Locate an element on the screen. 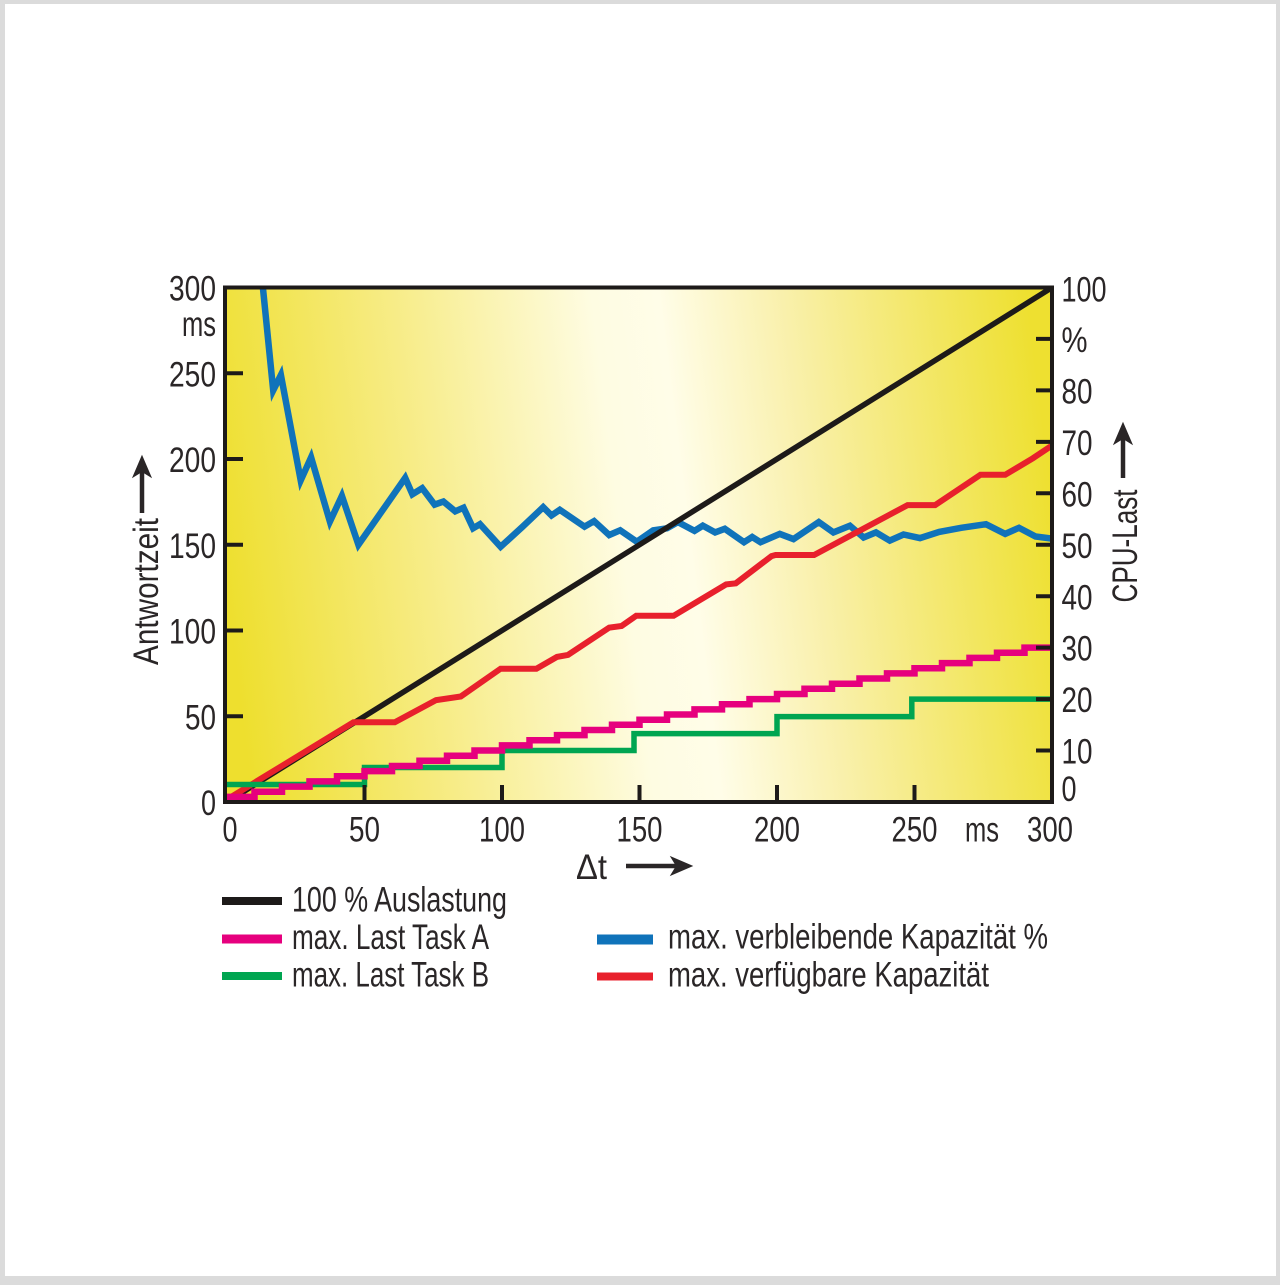 This screenshot has height=1285, width=1280. svg-text: 100 % Auslastung is located at coordinates (399, 900).